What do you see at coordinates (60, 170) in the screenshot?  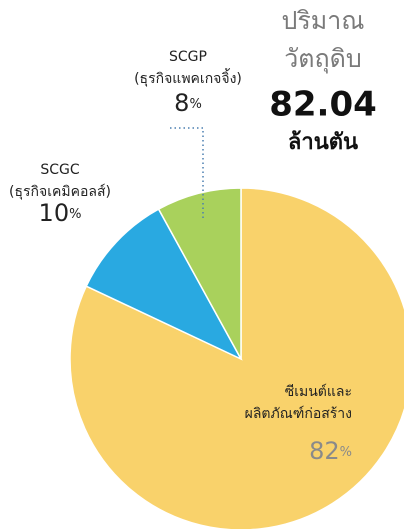 I see `slice-label: SCGC` at bounding box center [60, 170].